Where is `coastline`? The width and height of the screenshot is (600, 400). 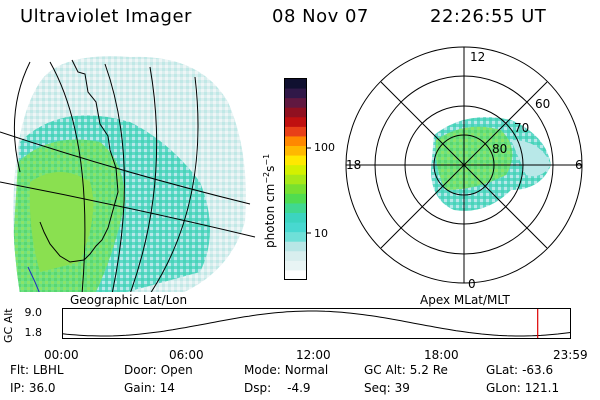 coastline is located at coordinates (79, 161).